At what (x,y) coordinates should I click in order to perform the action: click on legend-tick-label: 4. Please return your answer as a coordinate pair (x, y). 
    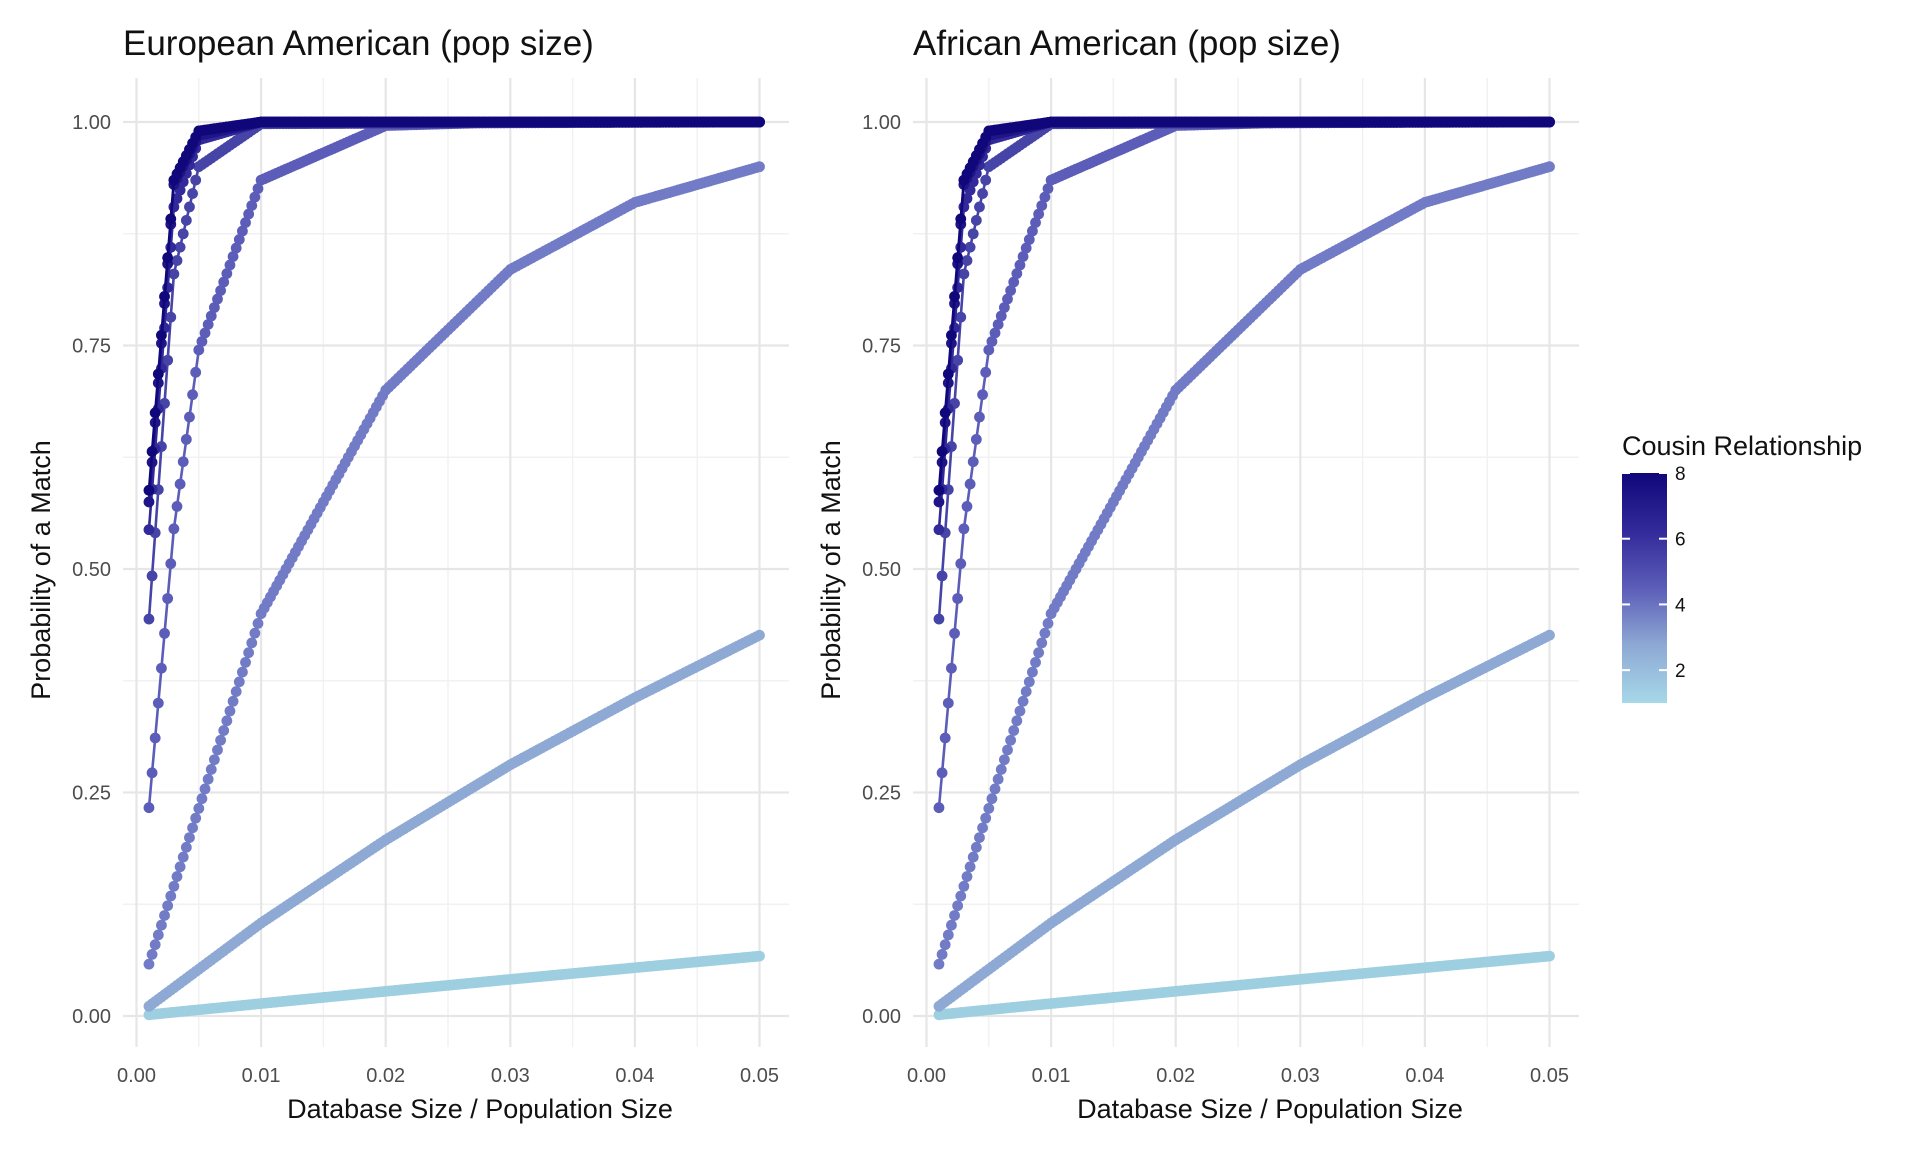
    Looking at the image, I should click on (1680, 605).